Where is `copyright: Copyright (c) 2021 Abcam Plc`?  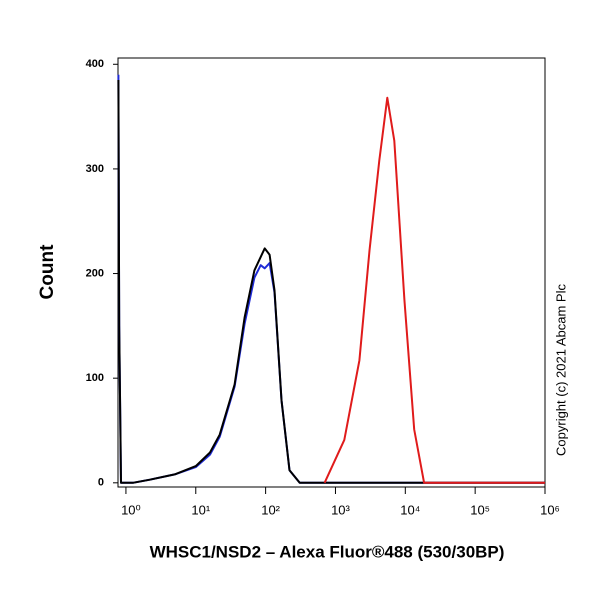
copyright: Copyright (c) 2021 Abcam Plc is located at coordinates (560, 370).